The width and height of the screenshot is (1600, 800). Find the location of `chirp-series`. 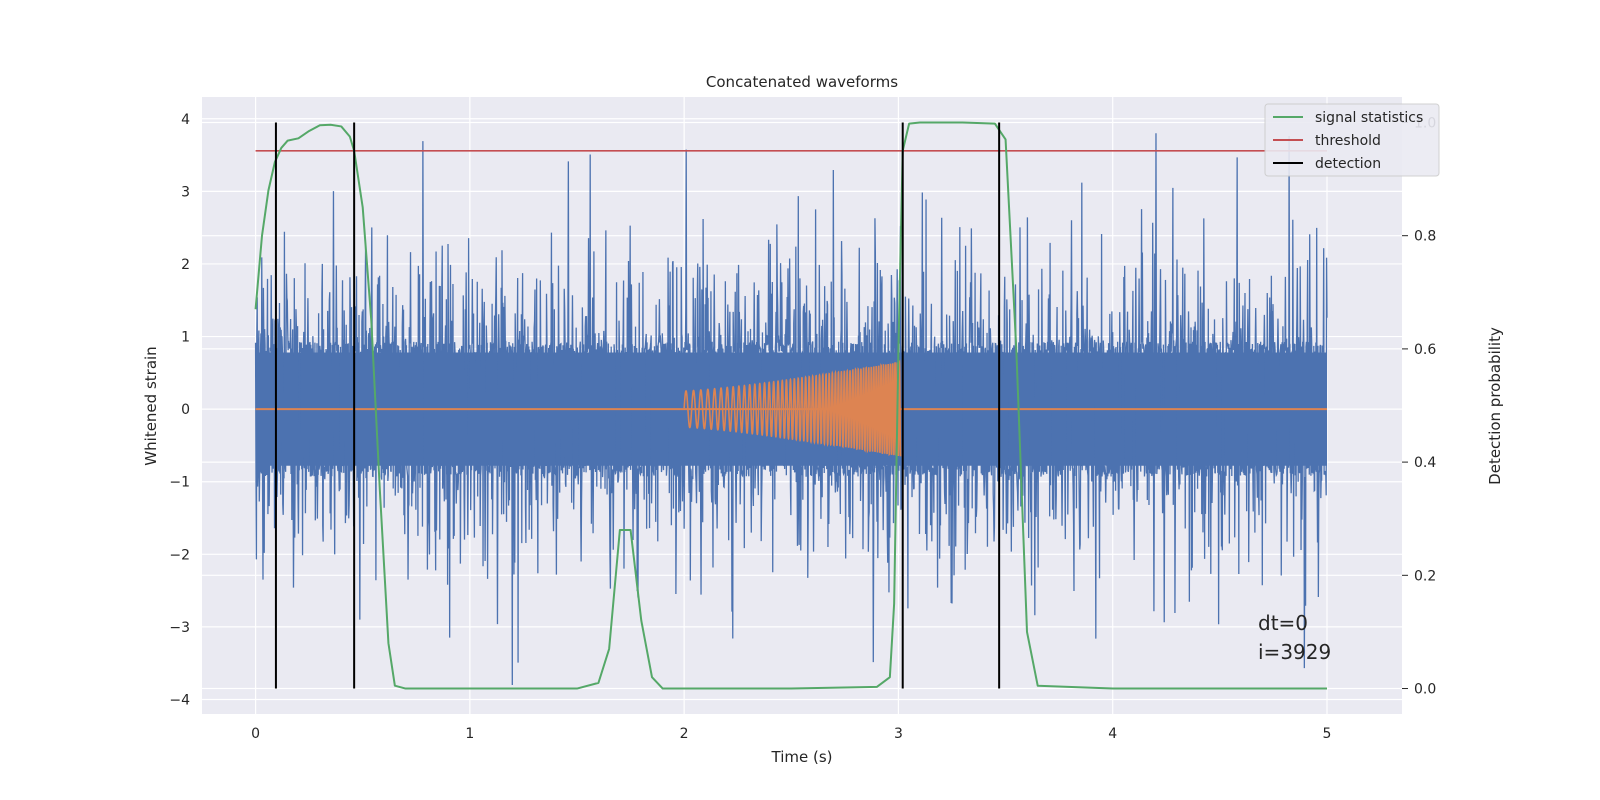

chirp-series is located at coordinates (791, 408).